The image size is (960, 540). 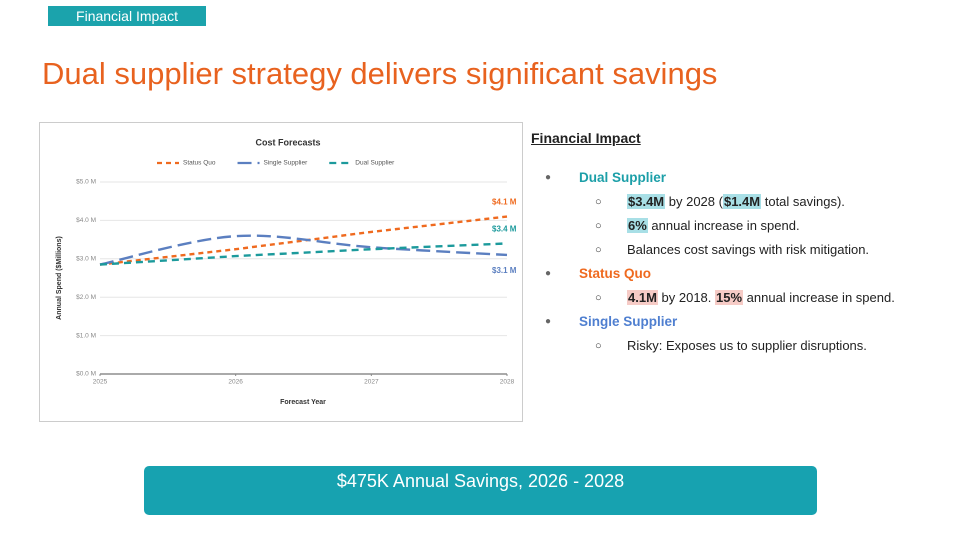 I want to click on y-tick-label: $5.0 M, so click(x=86, y=182).